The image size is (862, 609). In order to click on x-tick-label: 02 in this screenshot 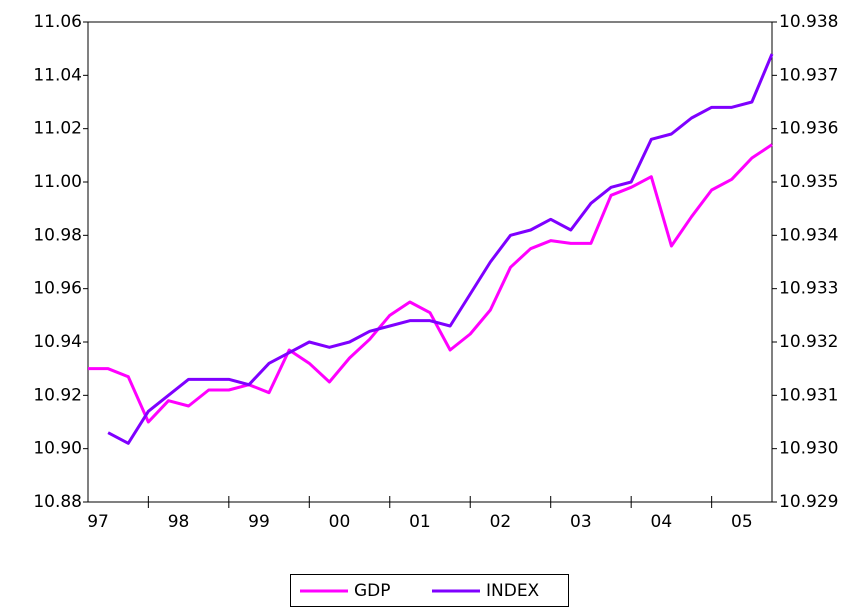, I will do `click(501, 522)`.